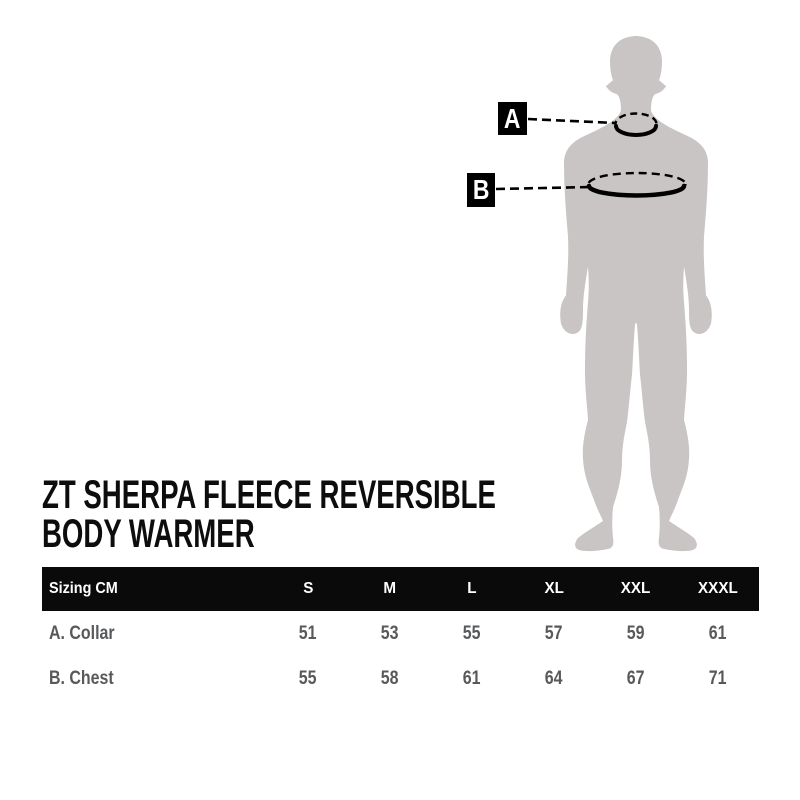  I want to click on header-cell-sizing-cm: Sizing CM, so click(83, 588).